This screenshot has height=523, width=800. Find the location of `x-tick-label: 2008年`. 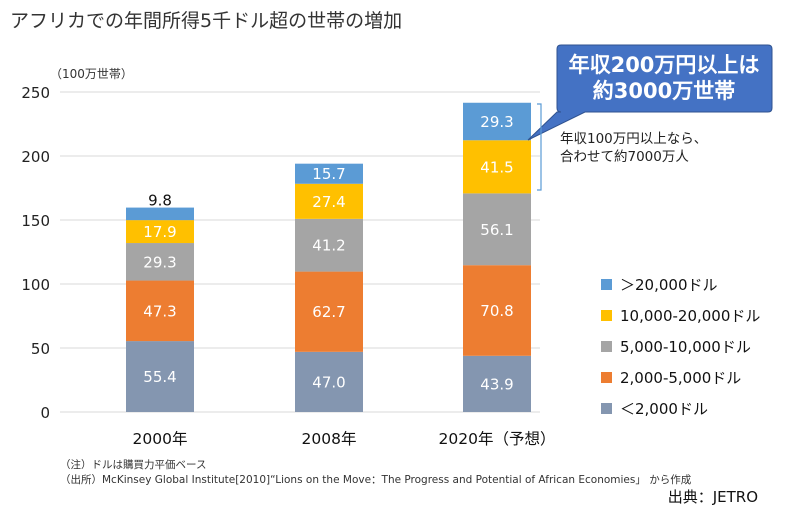

x-tick-label: 2008年 is located at coordinates (329, 439).